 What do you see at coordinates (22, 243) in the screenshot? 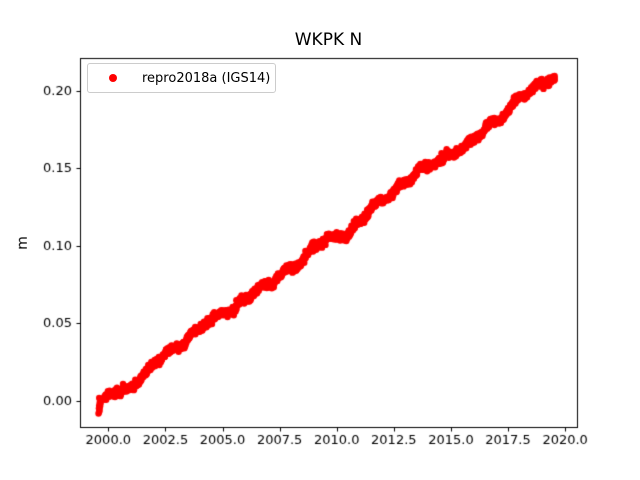
I see `y-axis-label: m` at bounding box center [22, 243].